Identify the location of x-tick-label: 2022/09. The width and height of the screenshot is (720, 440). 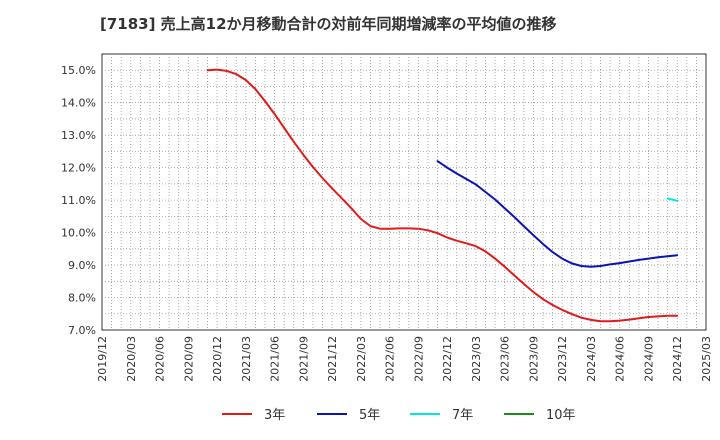
(418, 359).